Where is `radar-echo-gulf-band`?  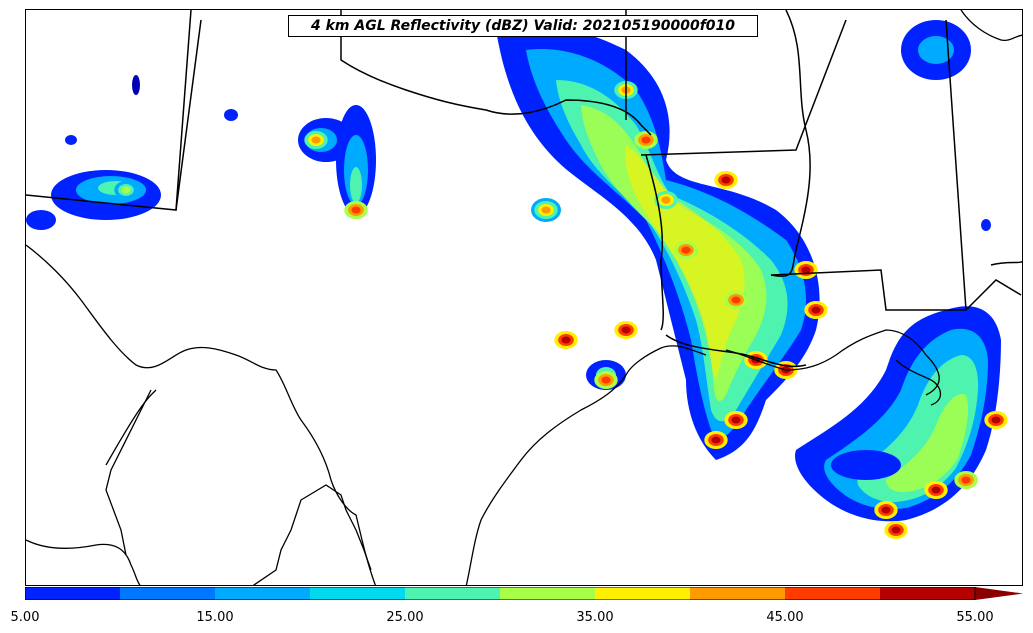 radar-echo-gulf-band is located at coordinates (898, 414).